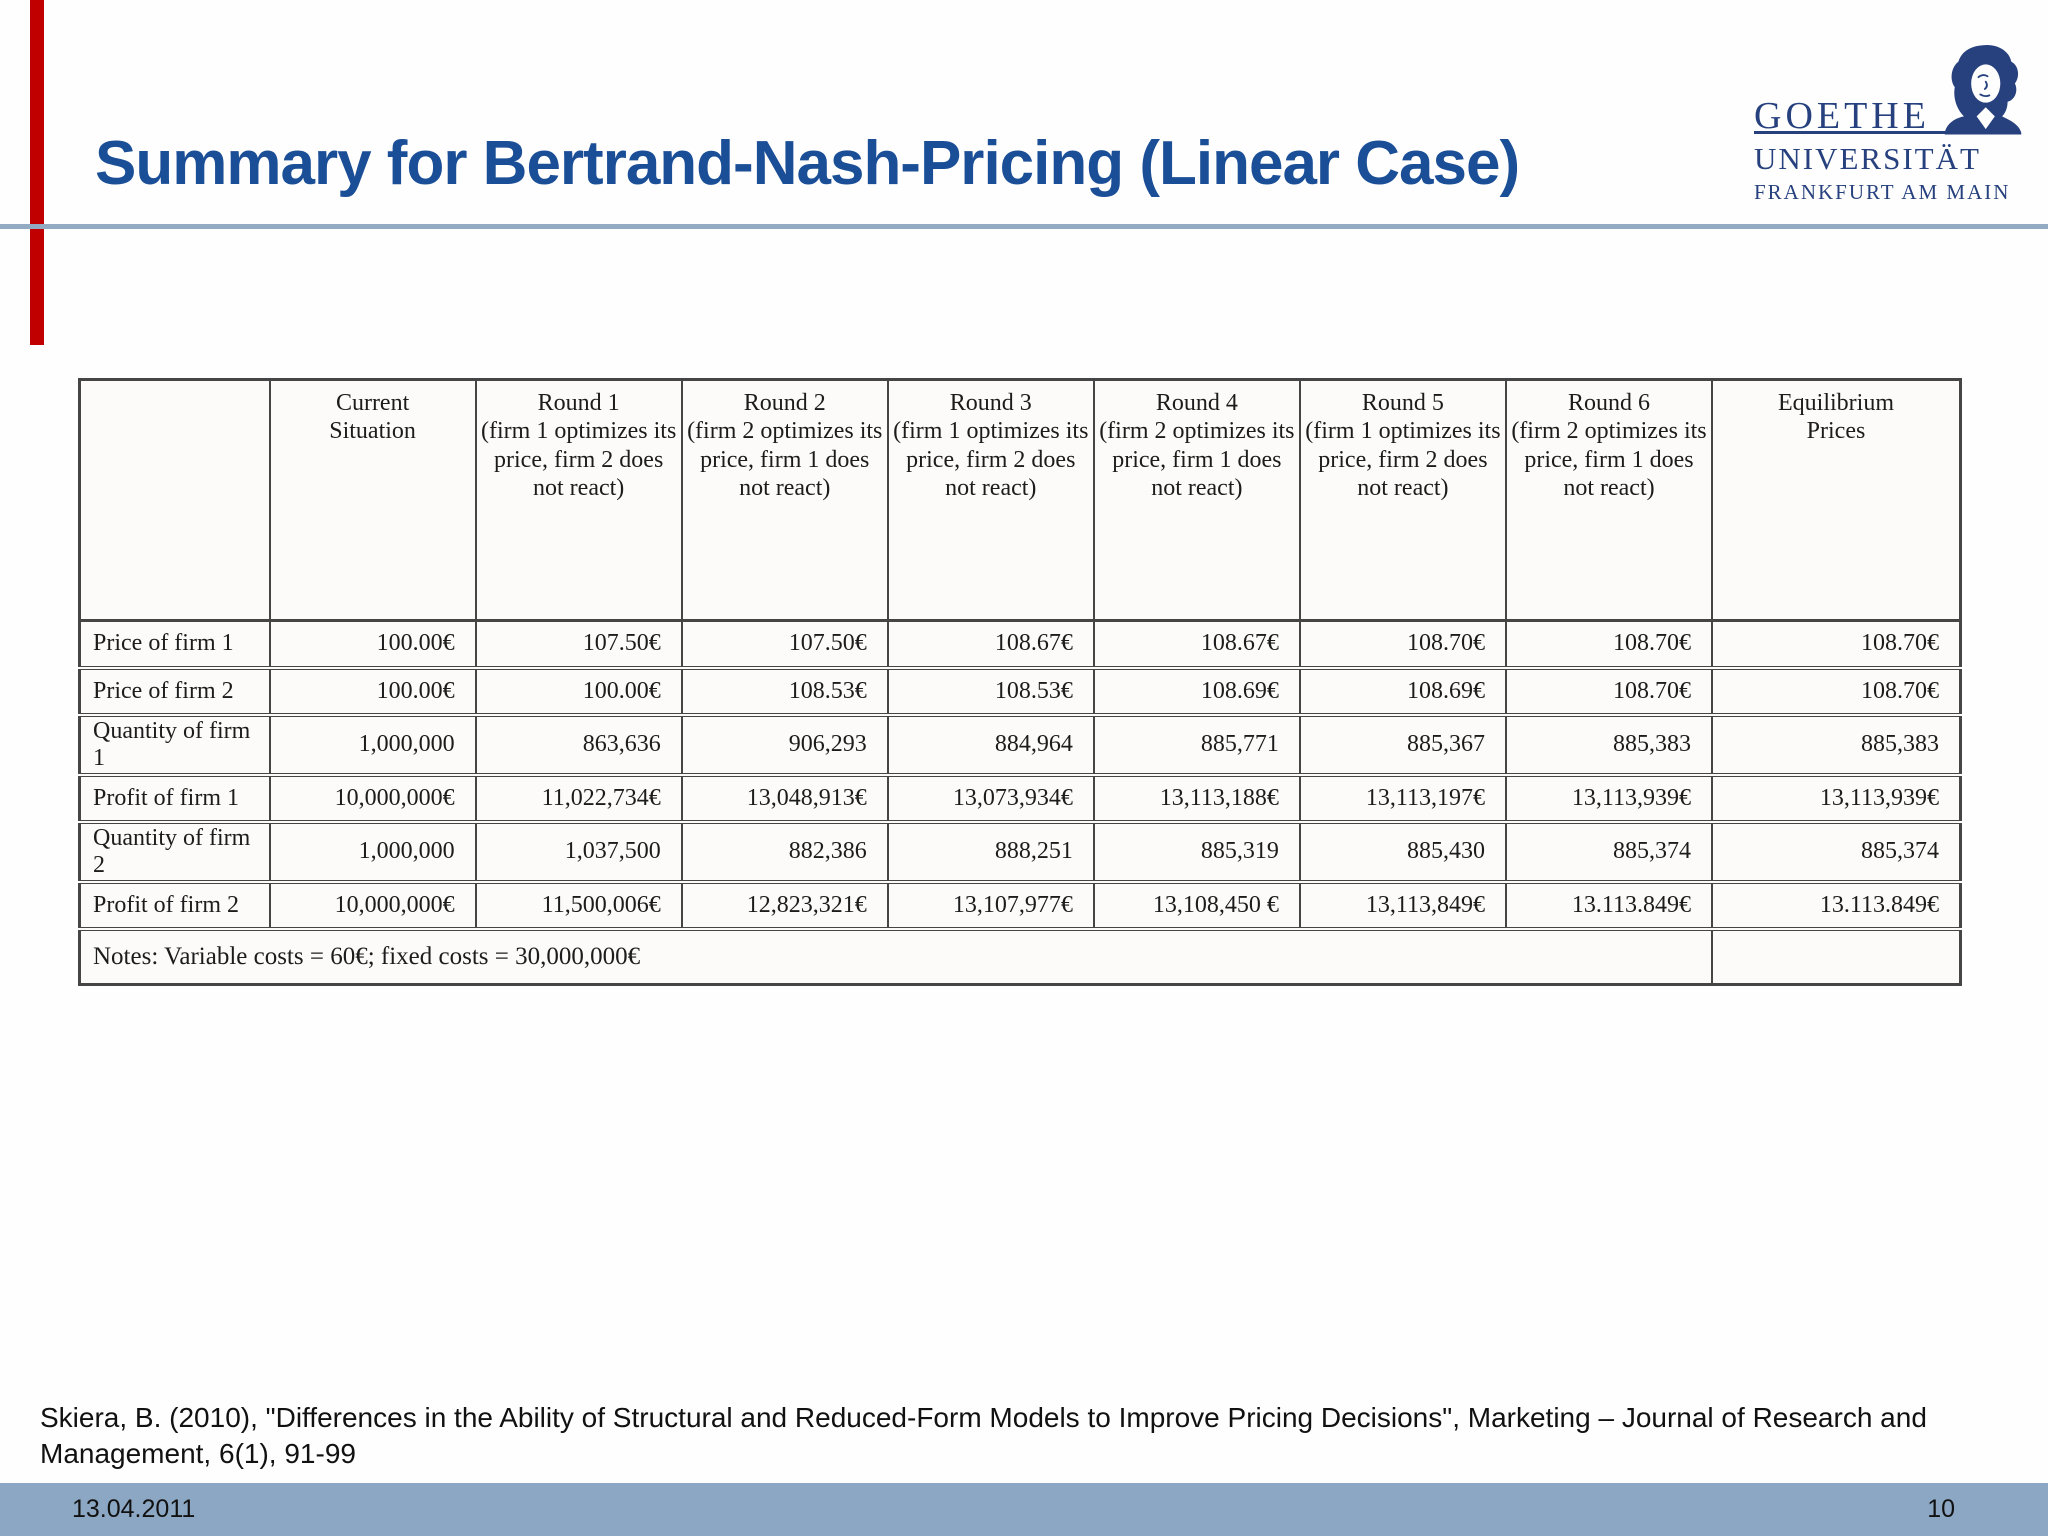 The image size is (2048, 1536). Describe the element at coordinates (134, 1509) in the screenshot. I see `footer-date: 13.04.2011` at that location.